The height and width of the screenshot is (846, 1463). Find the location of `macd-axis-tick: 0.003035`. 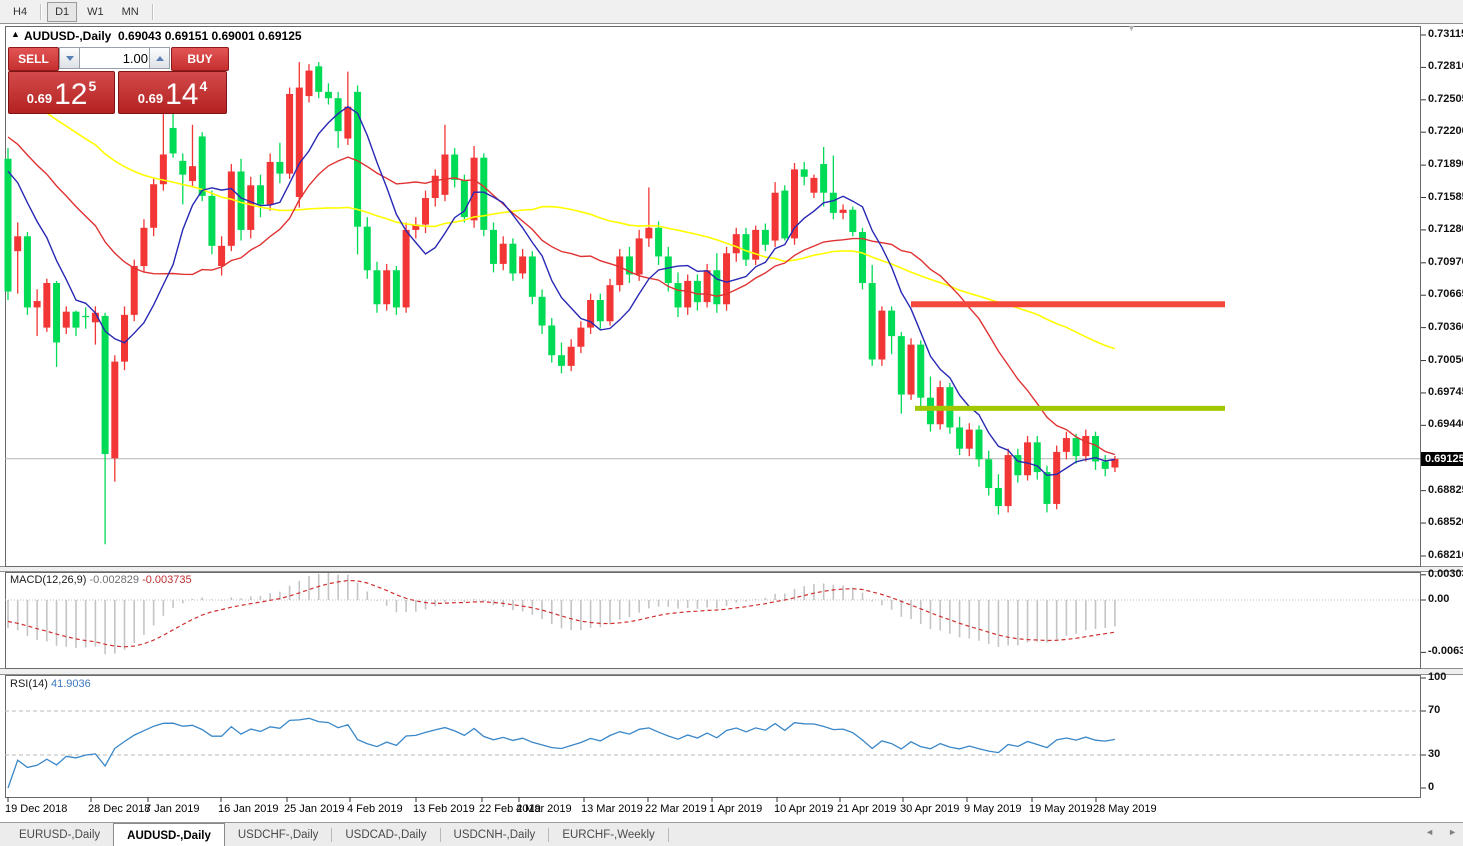

macd-axis-tick: 0.003035 is located at coordinates (1445, 573).